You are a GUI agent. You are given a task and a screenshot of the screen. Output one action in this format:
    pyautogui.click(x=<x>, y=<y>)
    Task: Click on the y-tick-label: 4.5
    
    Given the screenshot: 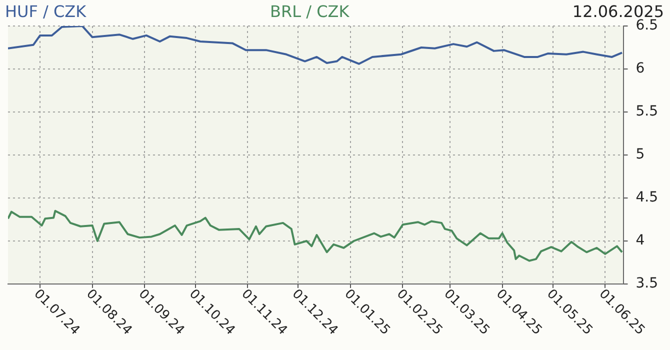 What is the action you would take?
    pyautogui.click(x=647, y=198)
    